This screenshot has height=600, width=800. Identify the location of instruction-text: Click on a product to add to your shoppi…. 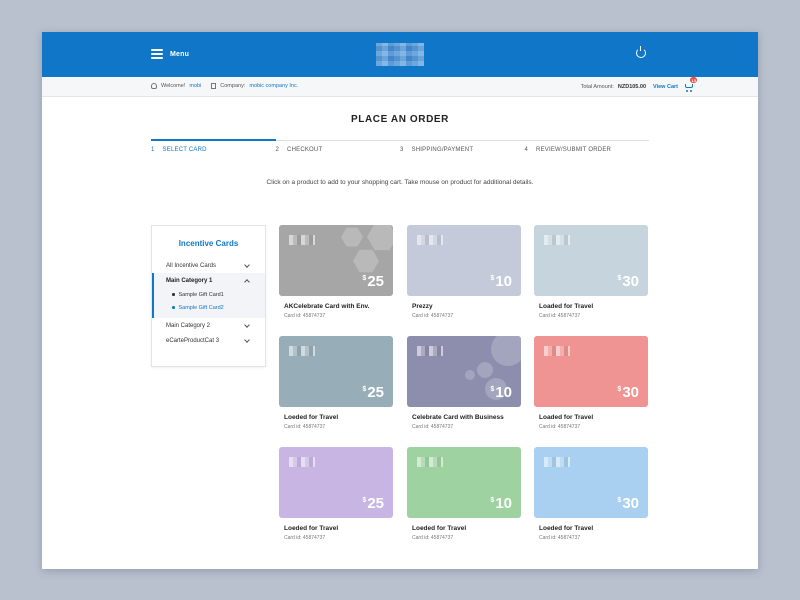
(400, 182).